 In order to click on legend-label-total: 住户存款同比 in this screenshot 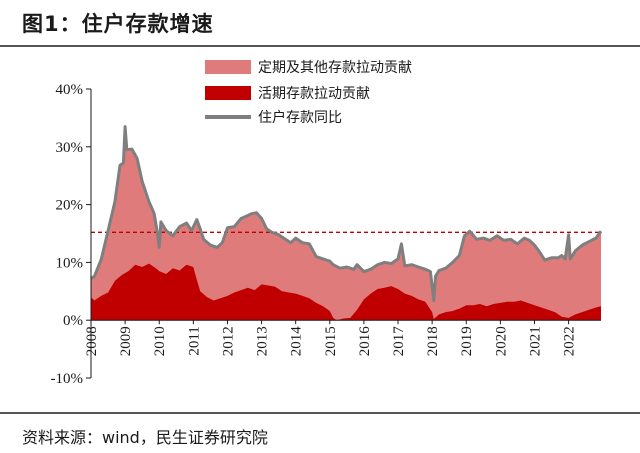, I will do `click(300, 117)`.